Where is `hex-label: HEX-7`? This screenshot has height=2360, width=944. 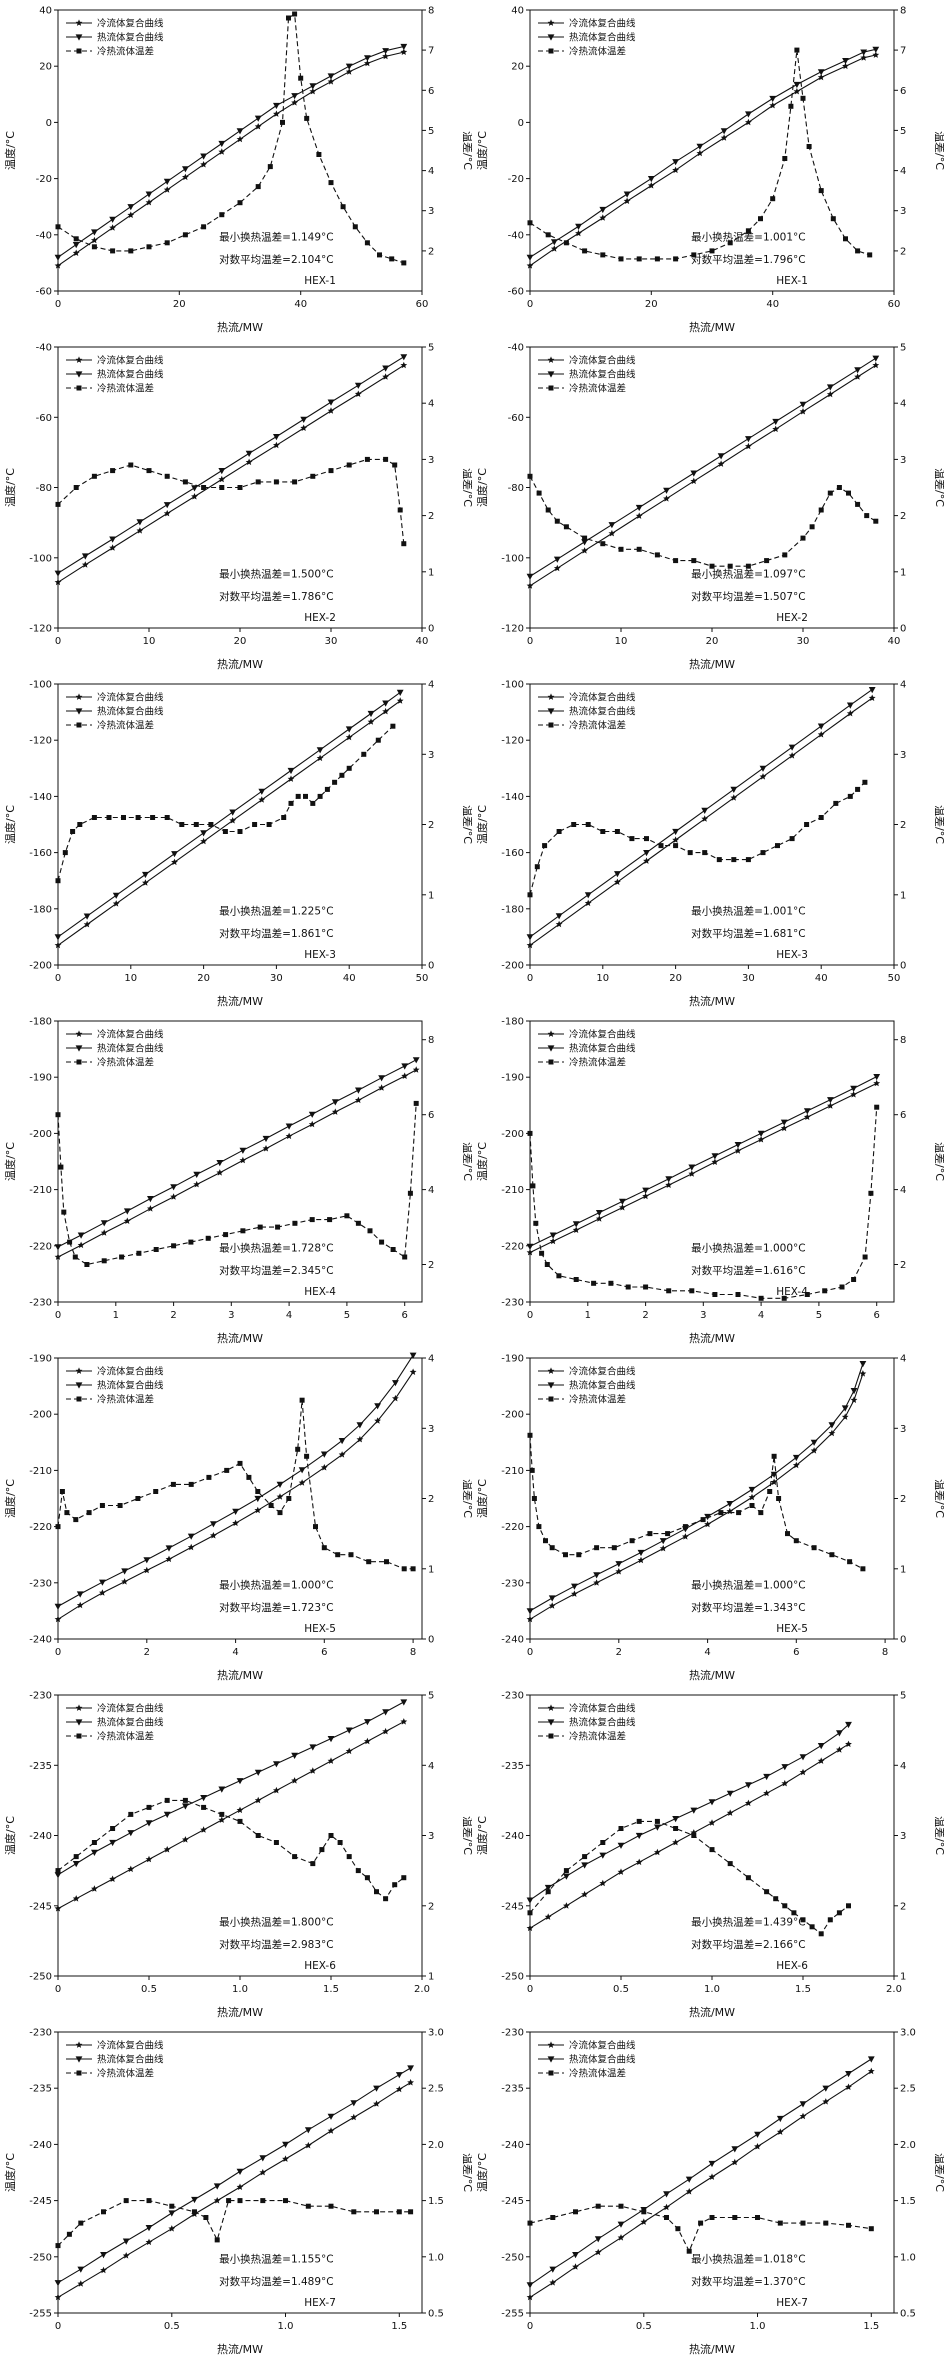
hex-label: HEX-7 is located at coordinates (320, 2303).